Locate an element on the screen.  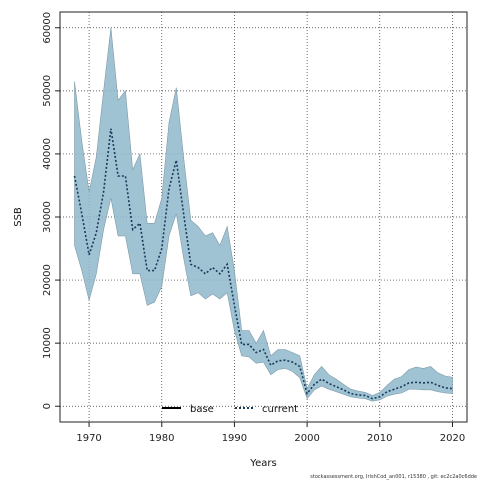
y-tick-label: 30000 is located at coordinates (47, 217).